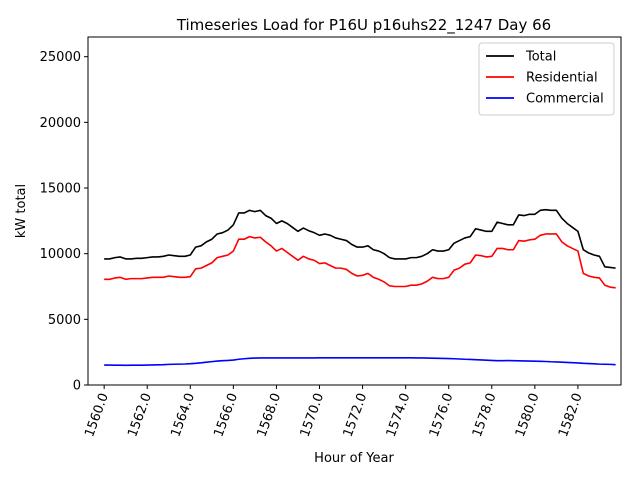  What do you see at coordinates (60, 57) in the screenshot?
I see `y-tick-label: 25000` at bounding box center [60, 57].